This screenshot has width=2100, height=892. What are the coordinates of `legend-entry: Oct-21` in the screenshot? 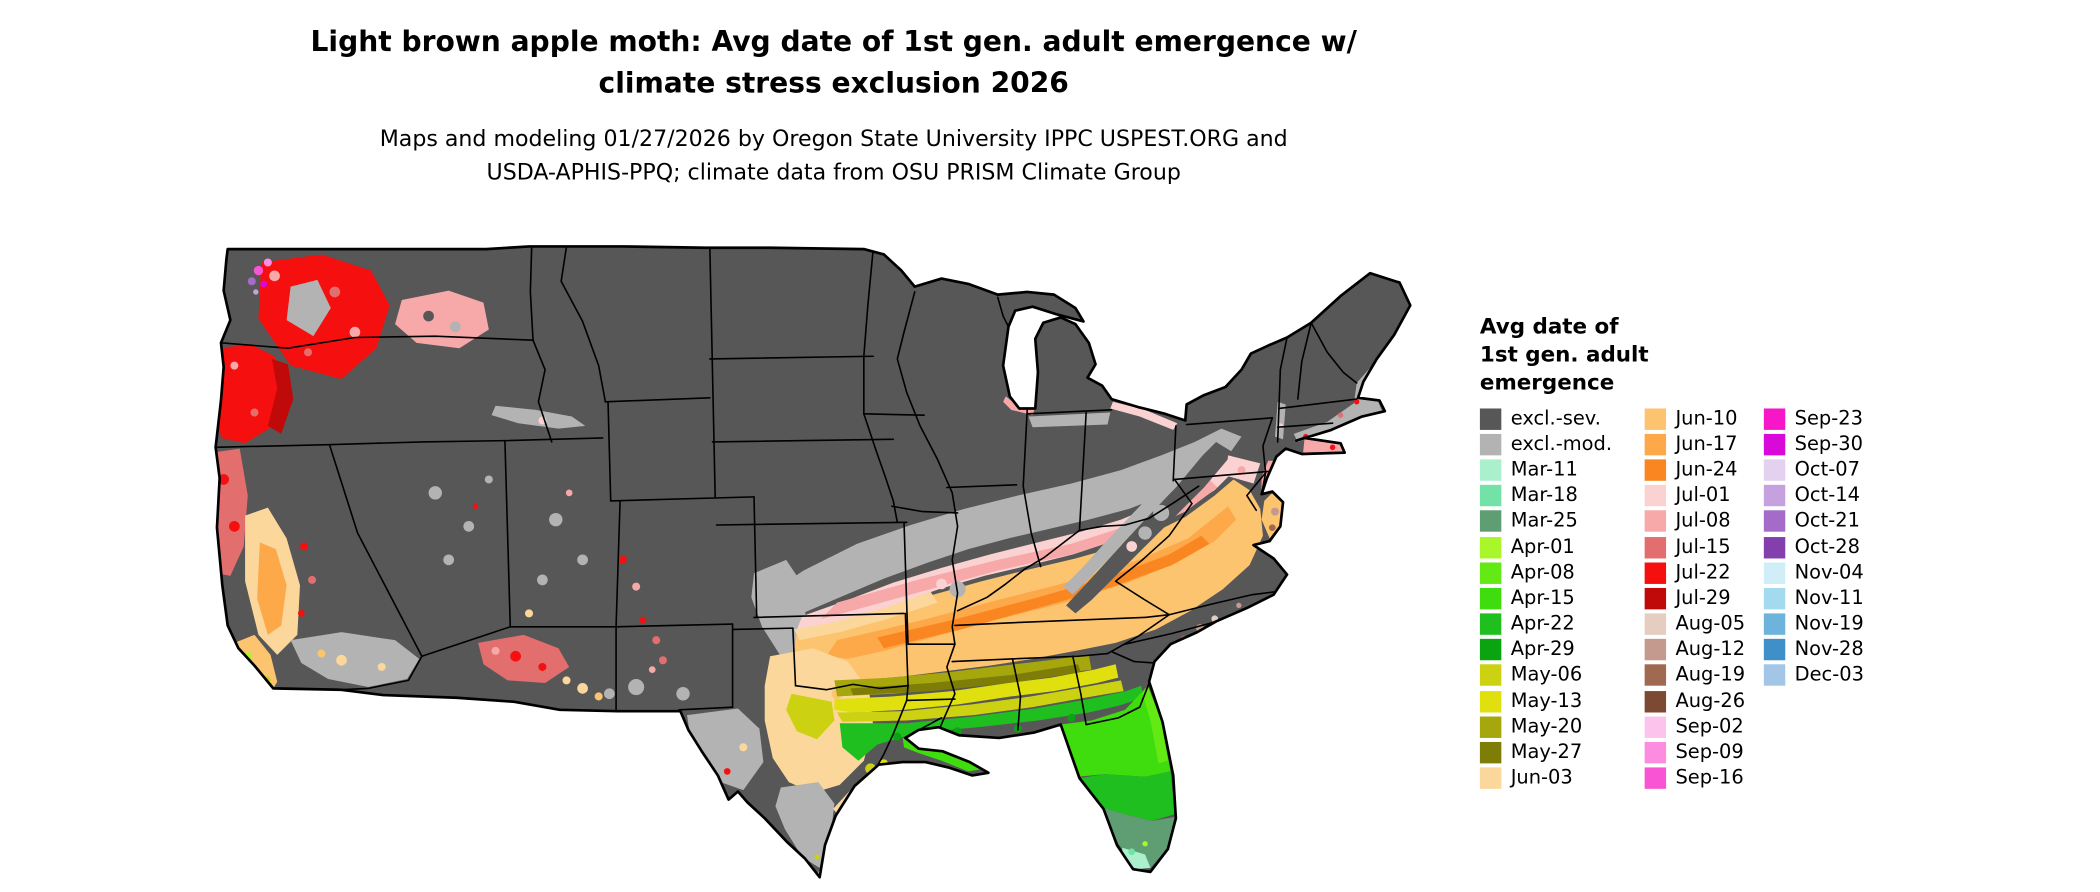 It's located at (1825, 522).